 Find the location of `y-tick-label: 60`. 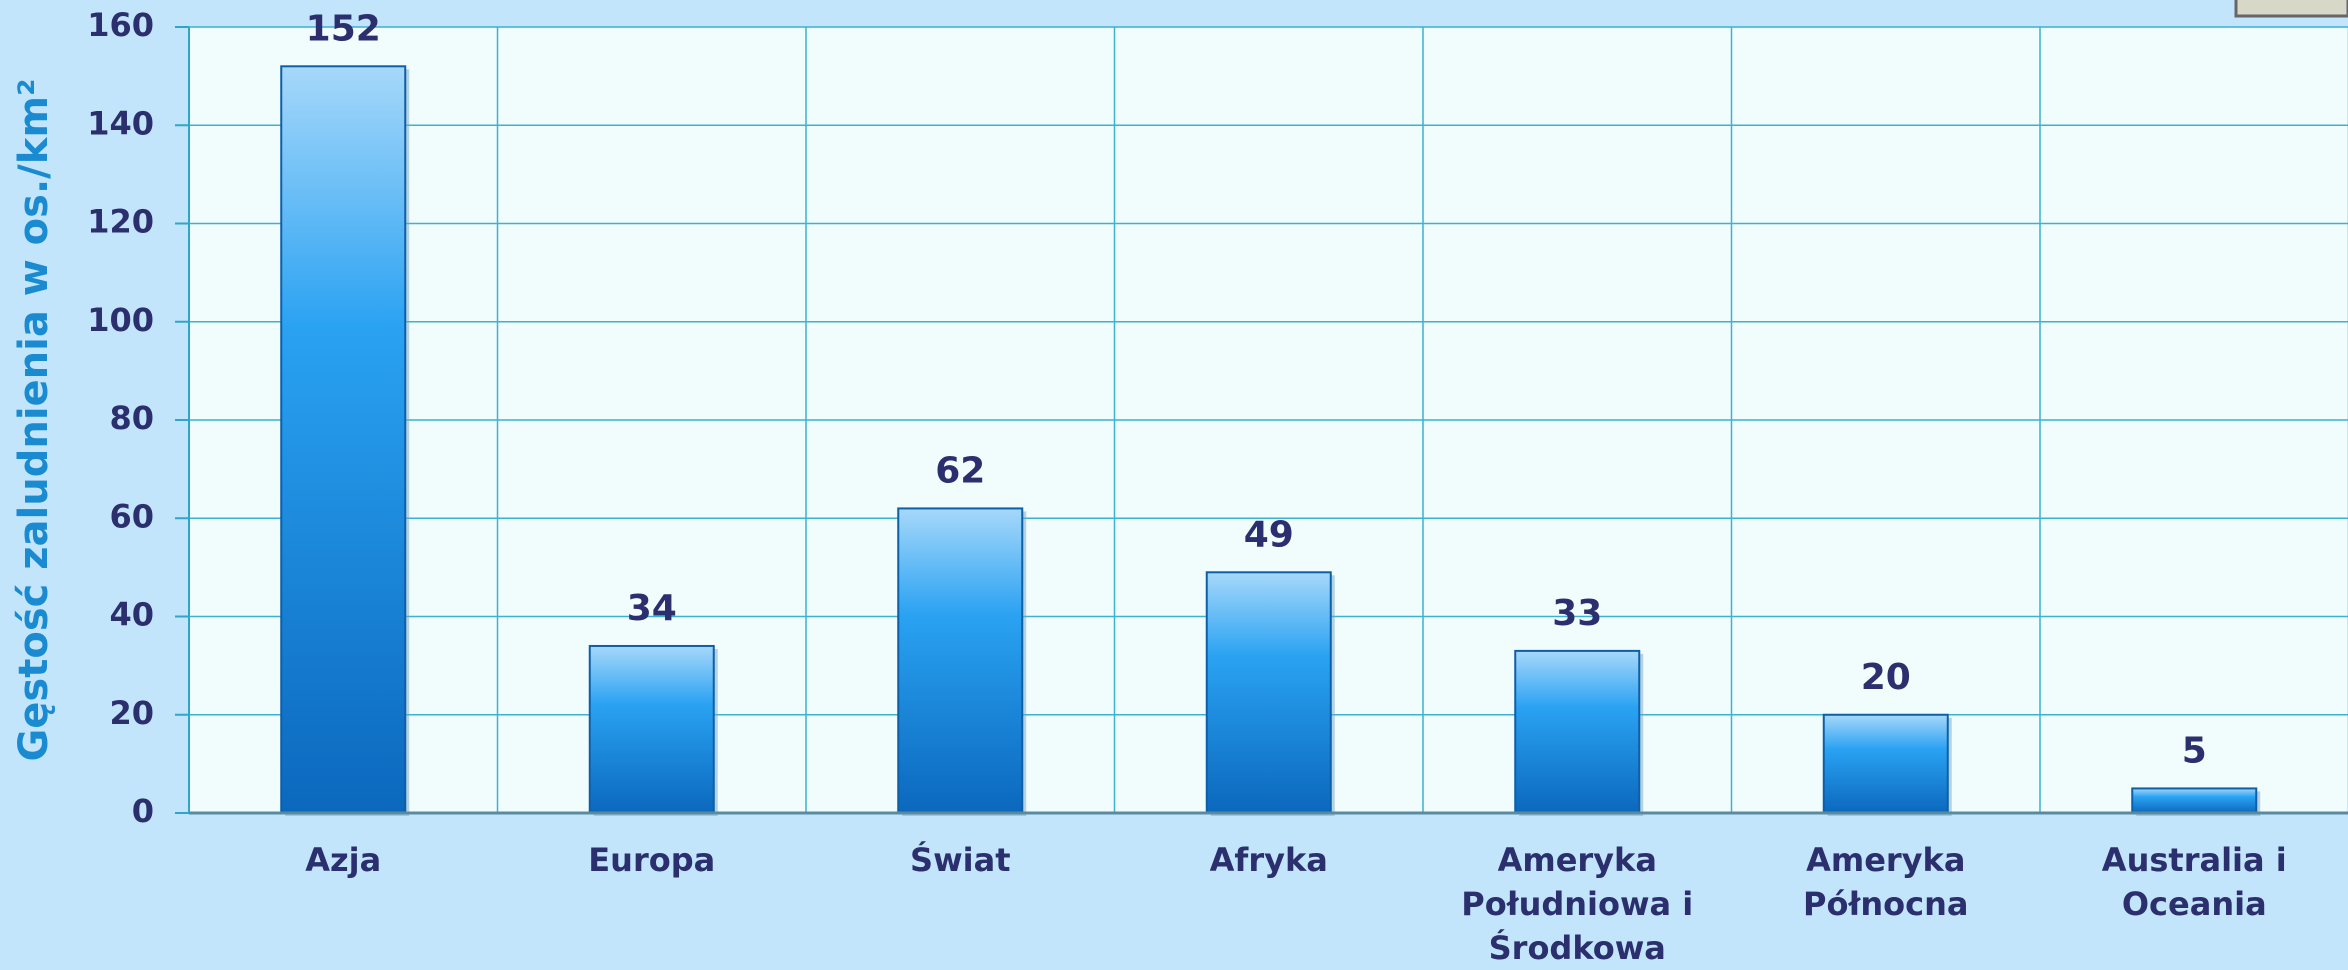

y-tick-label: 60 is located at coordinates (131, 516).